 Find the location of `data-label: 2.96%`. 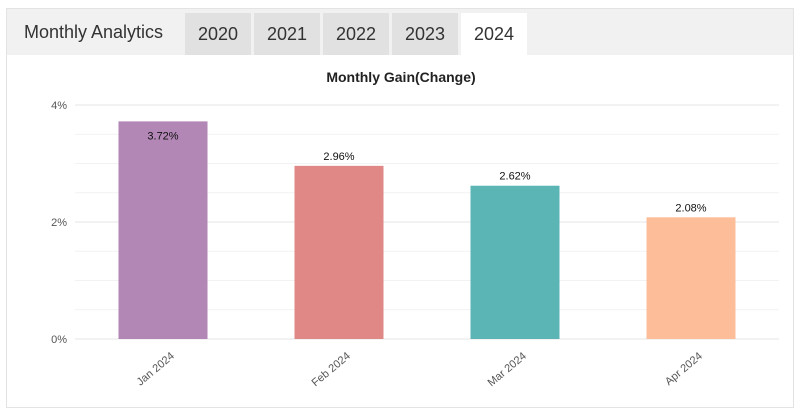

data-label: 2.96% is located at coordinates (338, 157).